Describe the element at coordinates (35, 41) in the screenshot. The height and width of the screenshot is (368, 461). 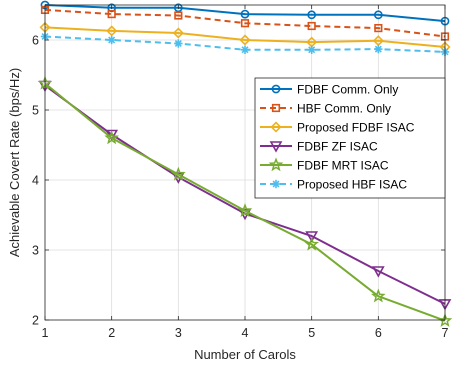
I see `y-tick-label: 6` at that location.